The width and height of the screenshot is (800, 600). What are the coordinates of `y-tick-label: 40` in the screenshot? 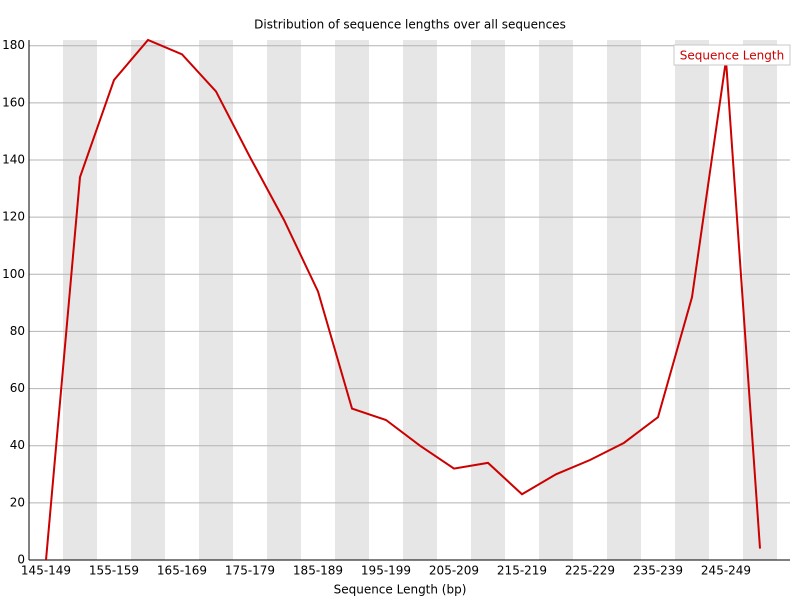 It's located at (17, 445).